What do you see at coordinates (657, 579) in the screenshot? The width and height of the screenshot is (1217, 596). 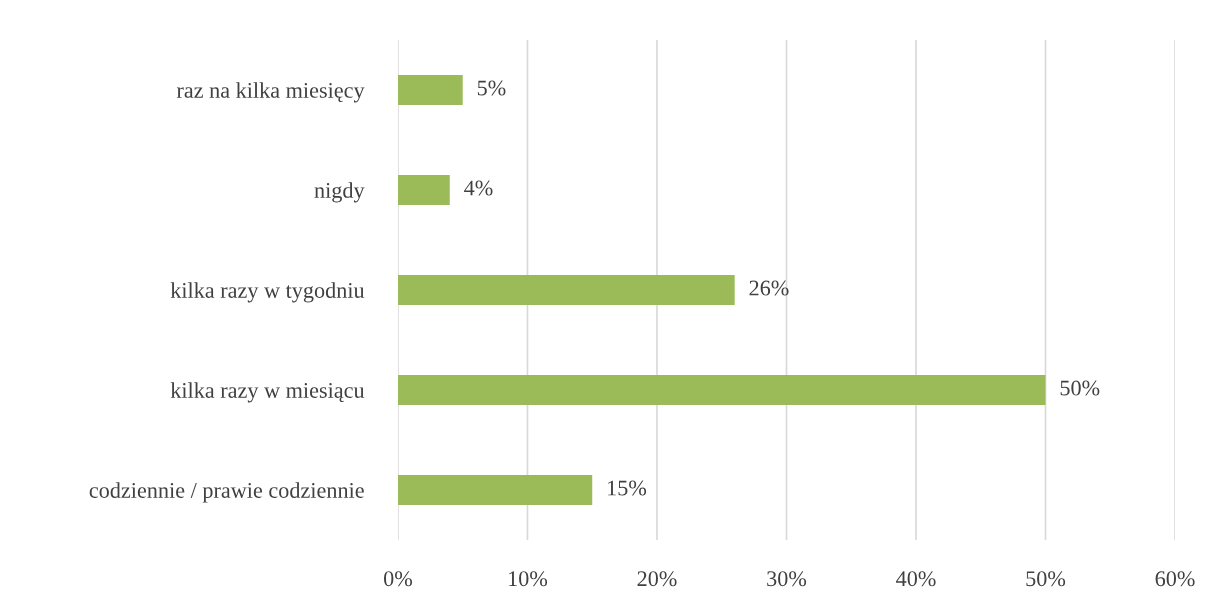 I see `x-tick-label: 20%` at bounding box center [657, 579].